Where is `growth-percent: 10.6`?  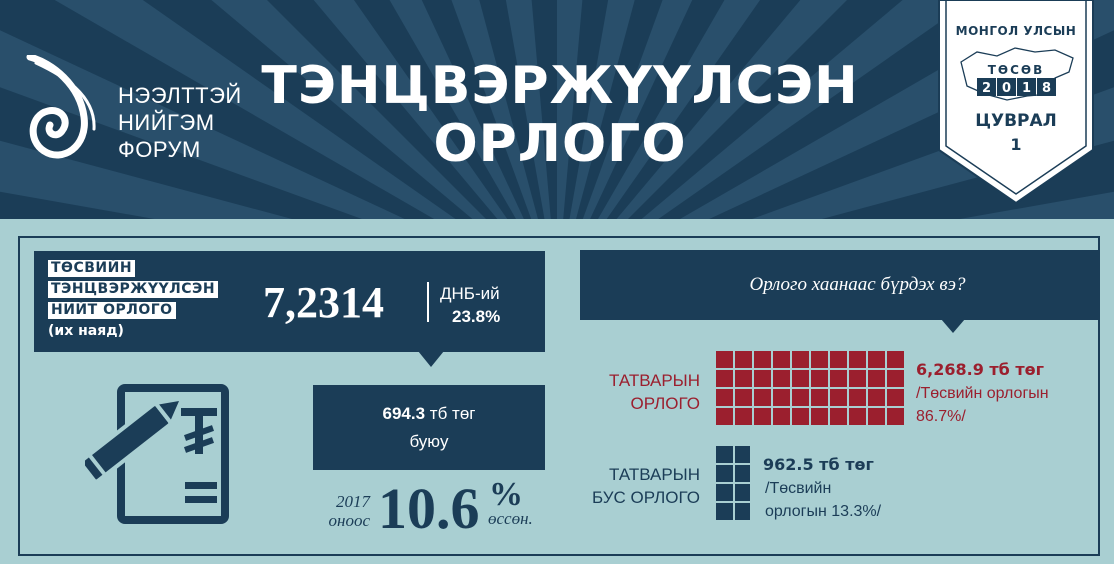
growth-percent: 10.6 is located at coordinates (429, 508).